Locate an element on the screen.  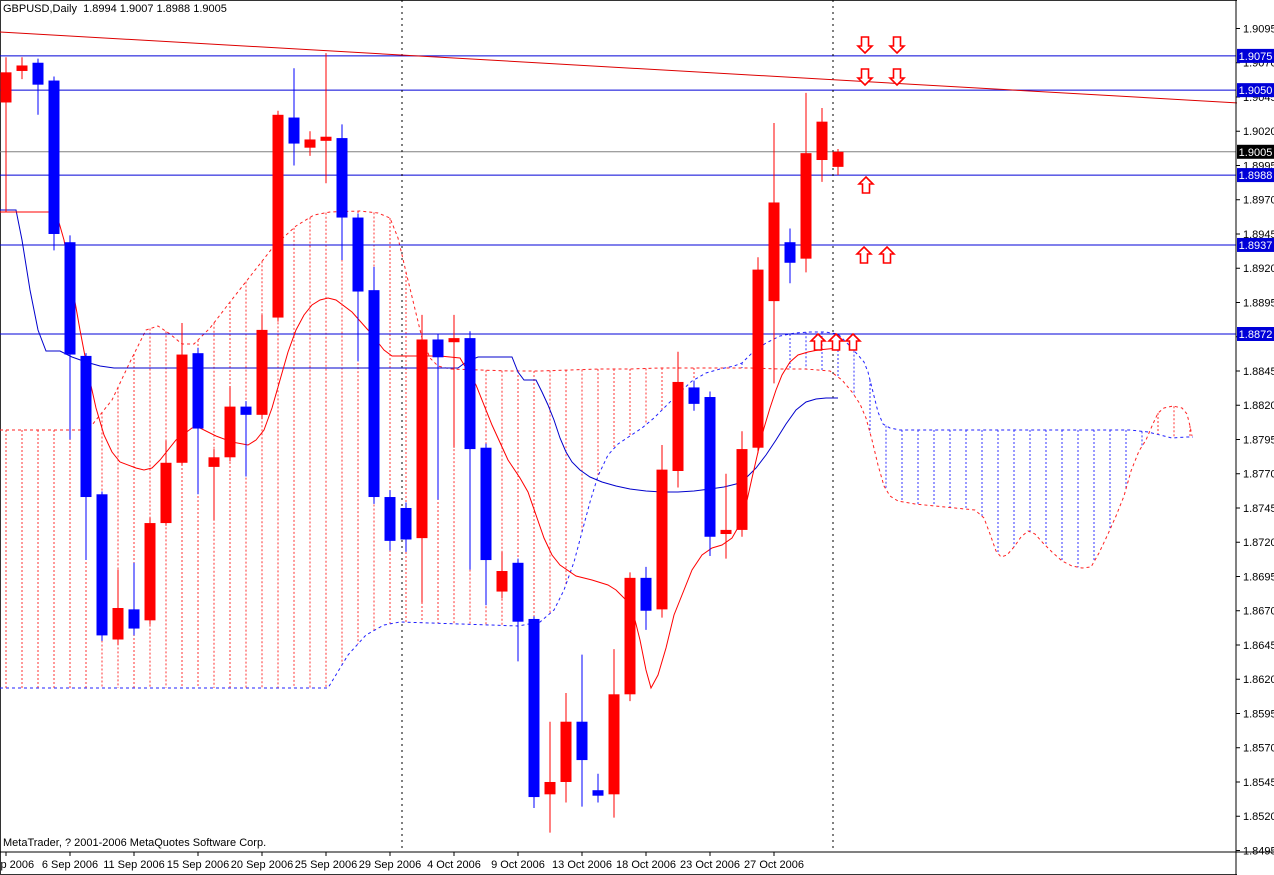
price-label: 1.8895 is located at coordinates (1258, 303).